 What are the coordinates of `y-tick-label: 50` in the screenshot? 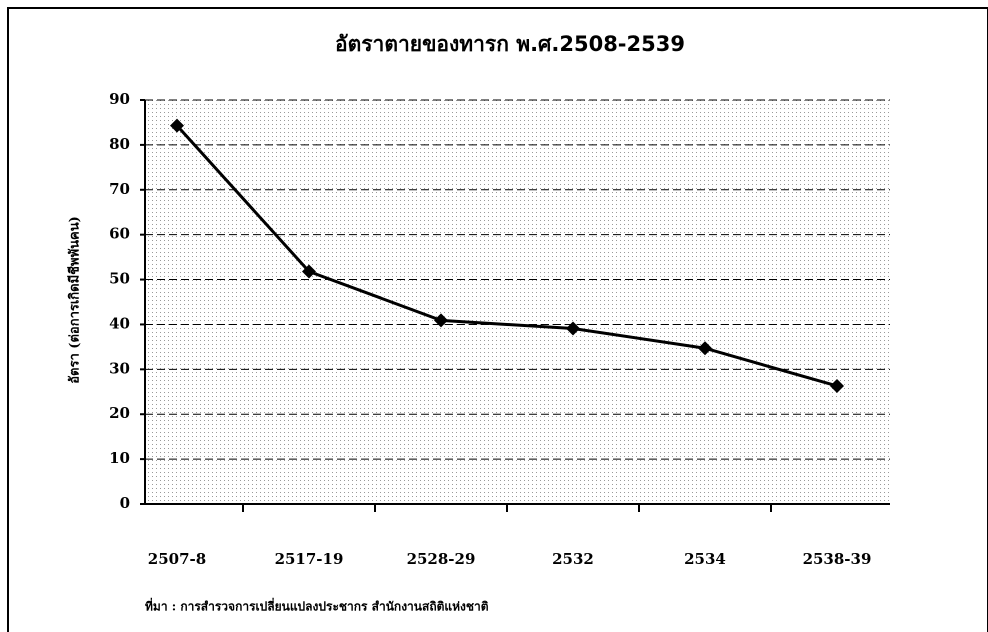 It's located at (119, 279).